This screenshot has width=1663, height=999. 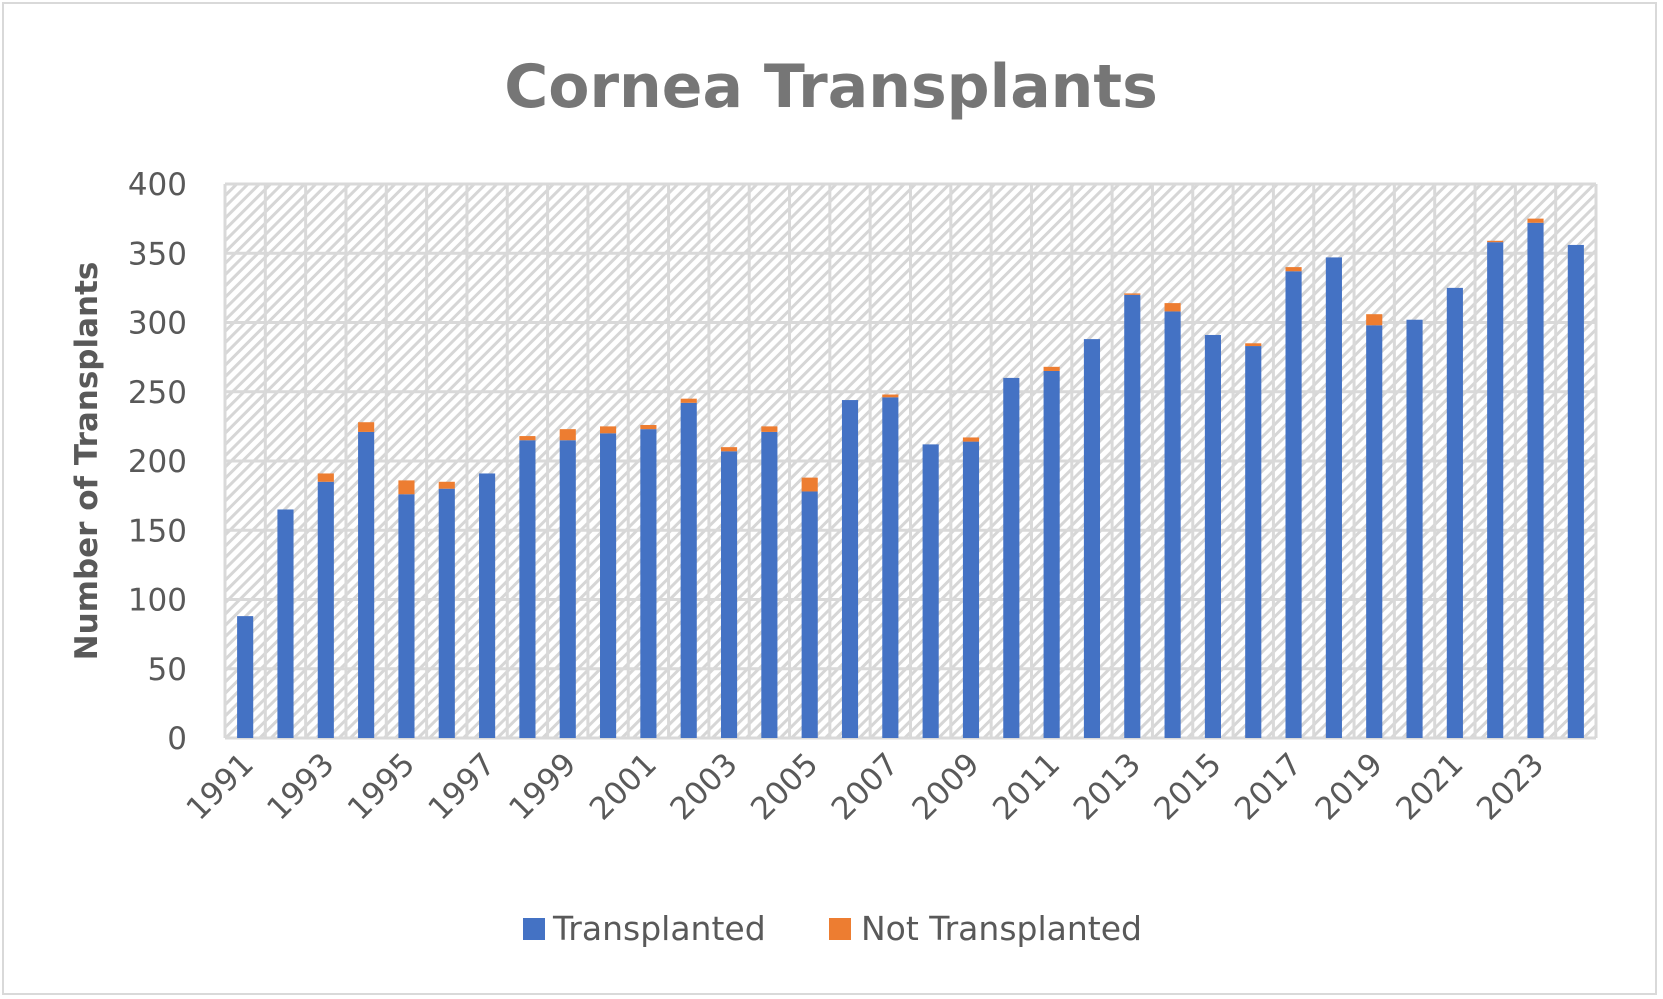 I want to click on x-tick-label: 2013, so click(x=1107, y=786).